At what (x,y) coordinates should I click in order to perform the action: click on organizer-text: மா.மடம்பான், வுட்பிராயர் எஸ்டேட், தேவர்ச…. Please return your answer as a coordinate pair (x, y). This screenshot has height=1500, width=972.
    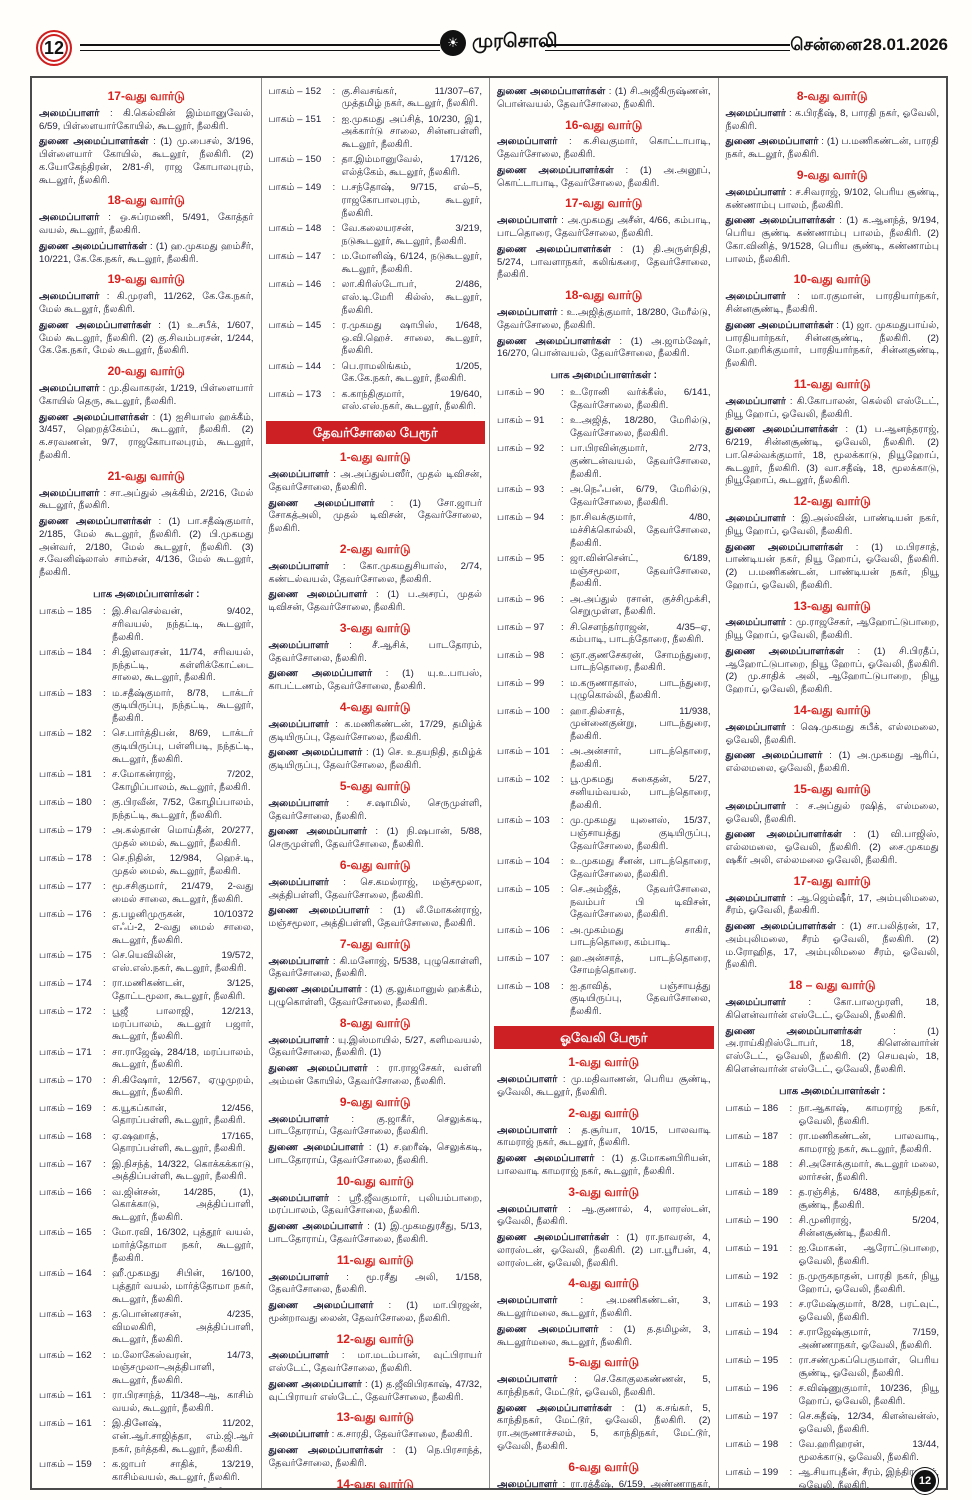
    Looking at the image, I should click on (375, 1362).